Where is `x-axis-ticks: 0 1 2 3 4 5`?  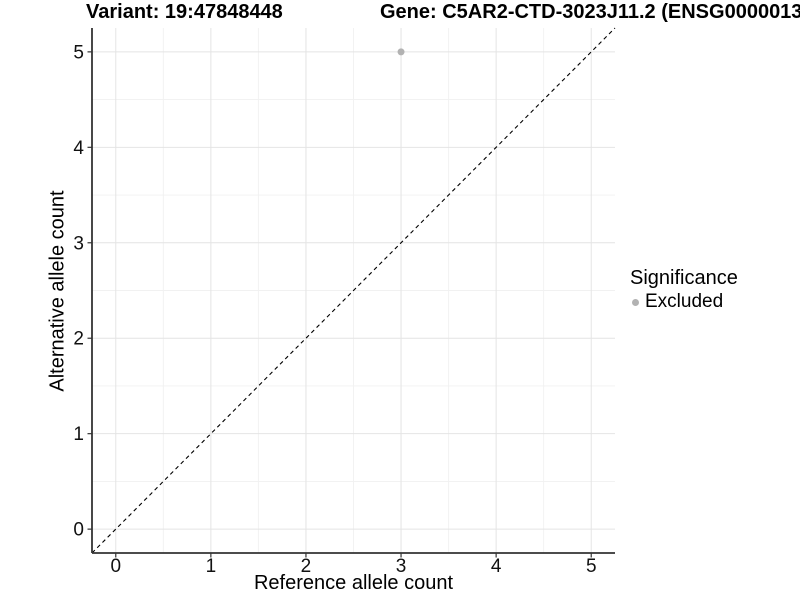 x-axis-ticks: 0 1 2 3 4 5 is located at coordinates (353, 565).